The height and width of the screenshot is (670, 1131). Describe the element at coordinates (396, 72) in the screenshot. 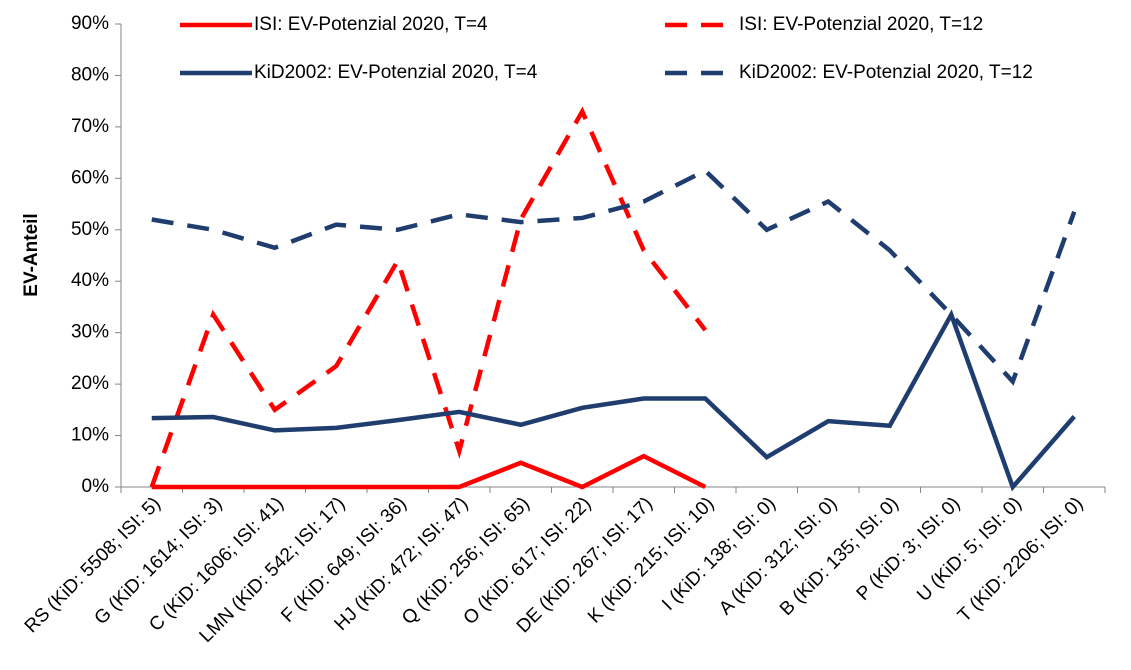

I see `legend-label: KiD2002: EV-Potenzial 2020, T=4` at that location.